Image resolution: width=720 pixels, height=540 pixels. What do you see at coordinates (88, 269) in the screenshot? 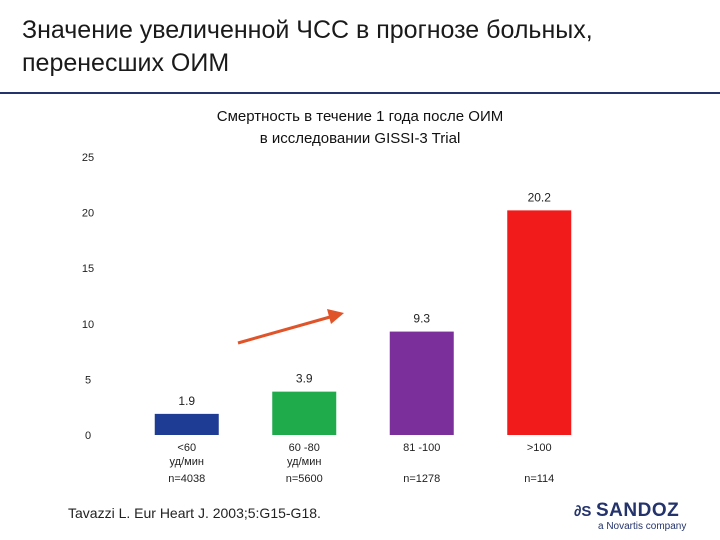
I see `y-tick-label: 15` at bounding box center [88, 269].